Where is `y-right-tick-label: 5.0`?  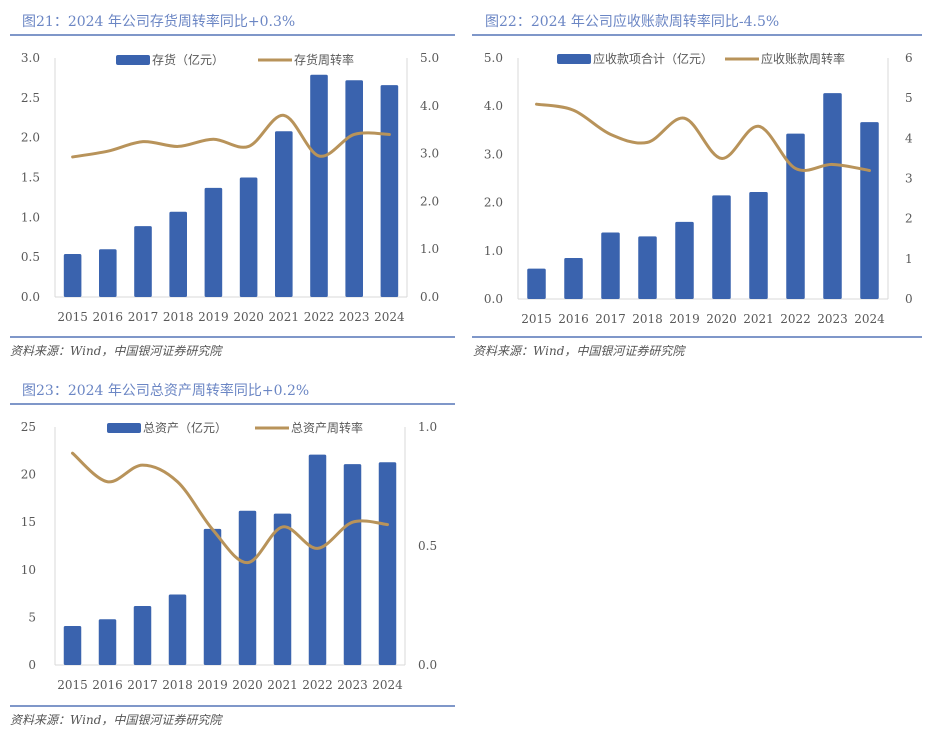
y-right-tick-label: 5.0 is located at coordinates (429, 58).